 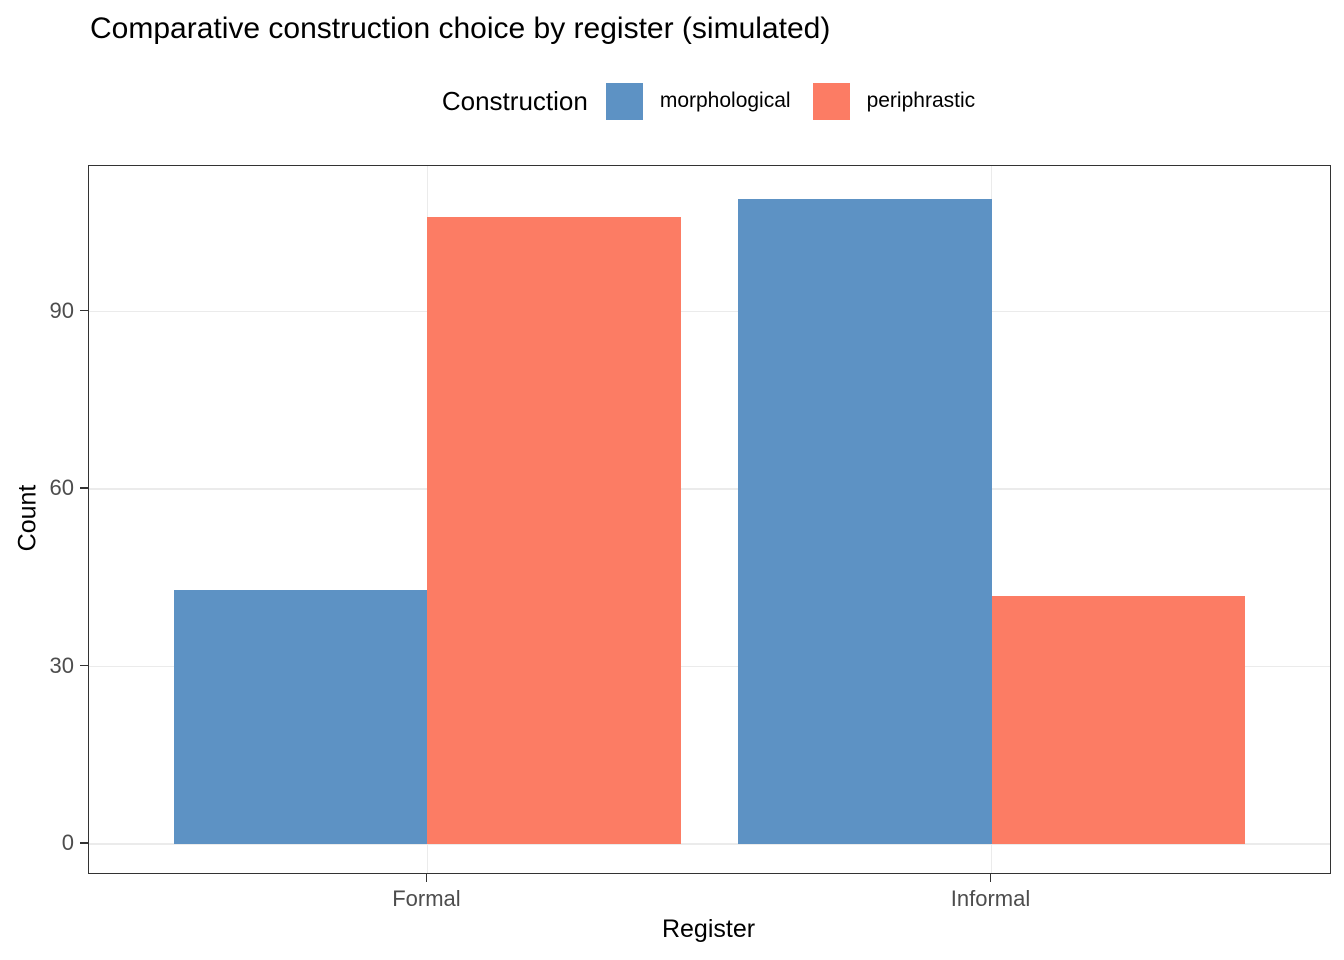 I want to click on x-tick-label-informal: Informal, so click(x=990, y=898).